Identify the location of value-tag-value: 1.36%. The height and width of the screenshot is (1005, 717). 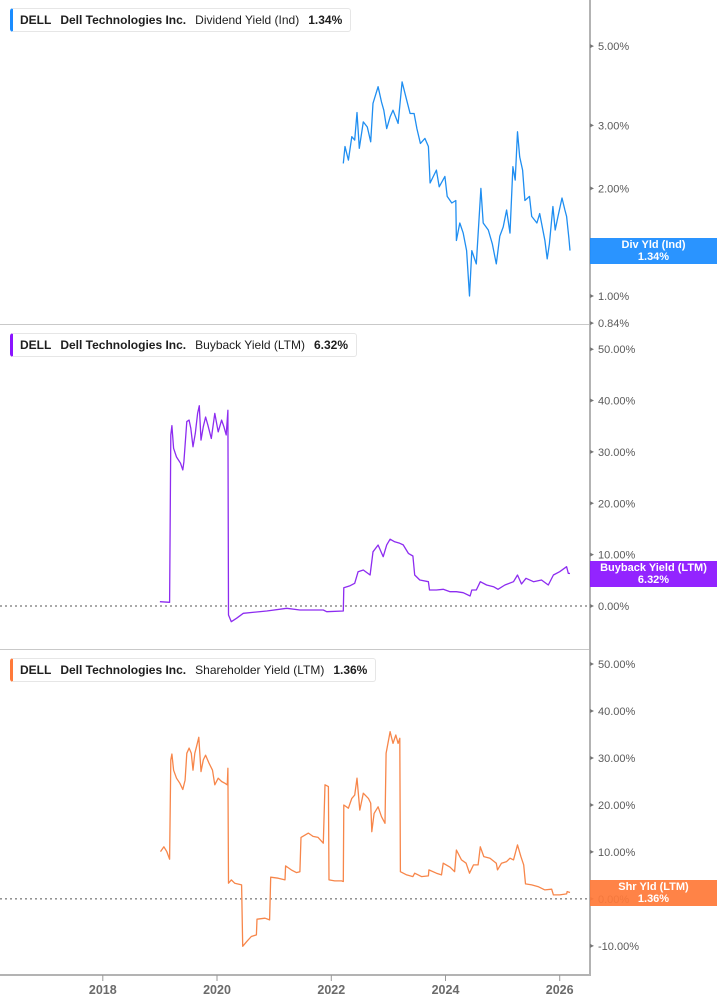
(653, 898).